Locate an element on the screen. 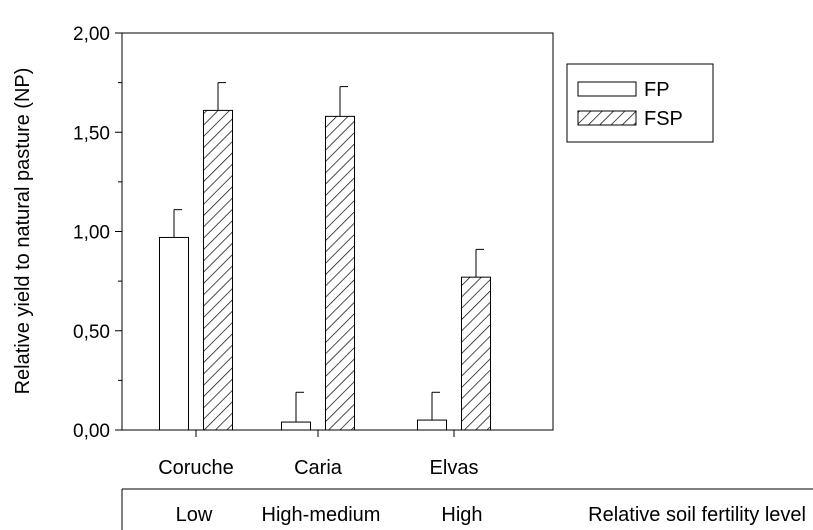 The width and height of the screenshot is (813, 530). y-tick-label: 1,00 is located at coordinates (91, 233).